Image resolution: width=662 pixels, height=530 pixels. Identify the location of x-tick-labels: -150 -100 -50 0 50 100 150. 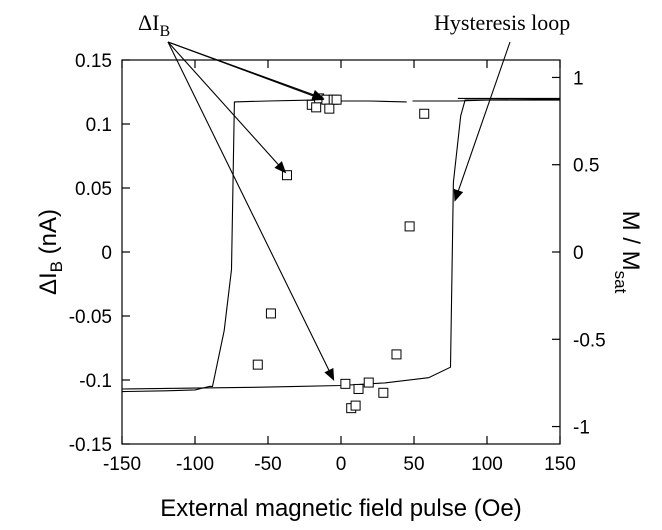
(339, 464).